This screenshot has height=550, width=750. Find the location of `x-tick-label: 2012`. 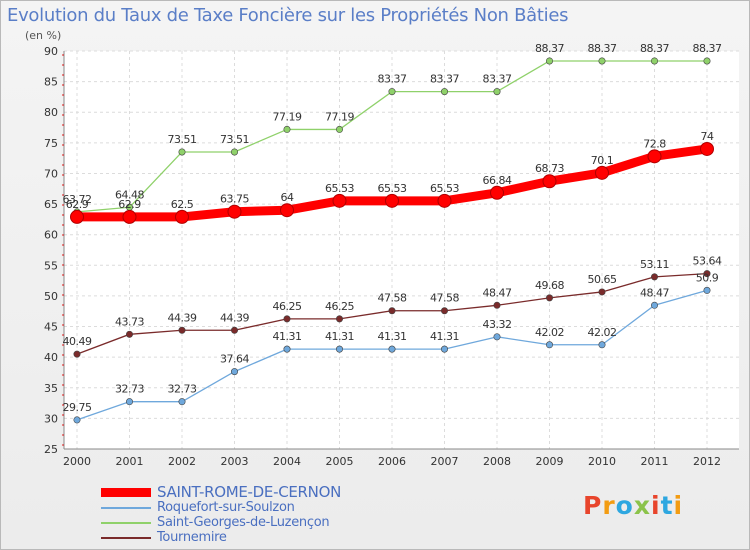

x-tick-label: 2012 is located at coordinates (707, 461).